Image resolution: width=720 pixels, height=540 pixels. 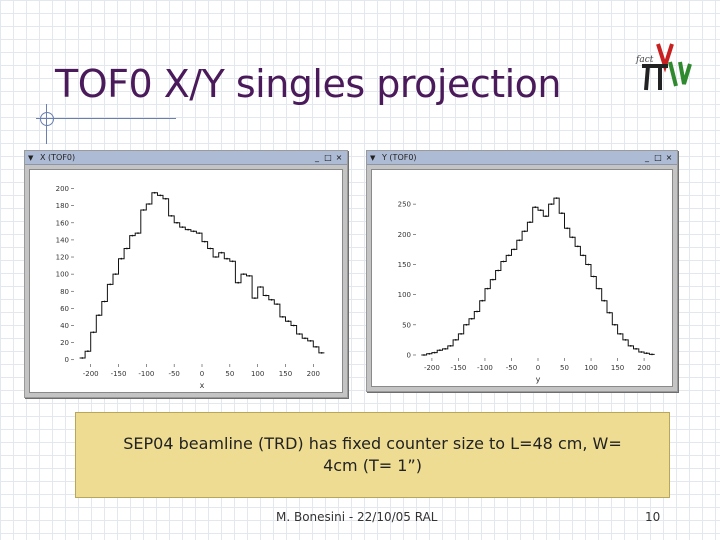 I want to click on y-tick-label: 250, so click(x=404, y=205).